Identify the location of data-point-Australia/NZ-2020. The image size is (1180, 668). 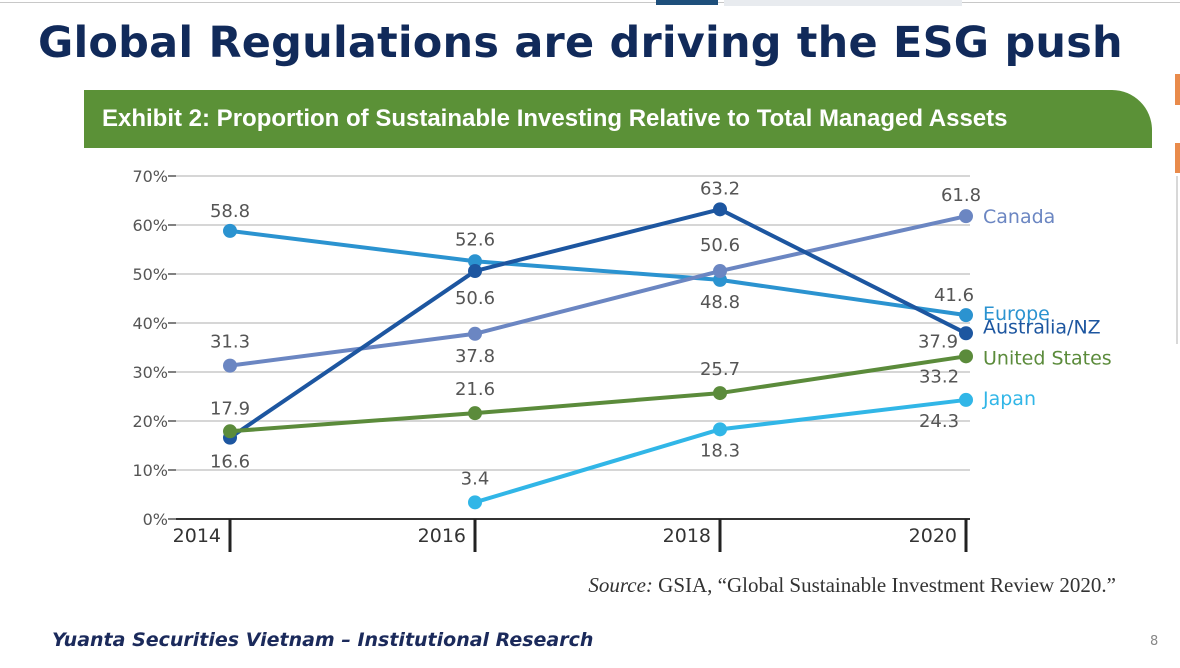
(966, 333).